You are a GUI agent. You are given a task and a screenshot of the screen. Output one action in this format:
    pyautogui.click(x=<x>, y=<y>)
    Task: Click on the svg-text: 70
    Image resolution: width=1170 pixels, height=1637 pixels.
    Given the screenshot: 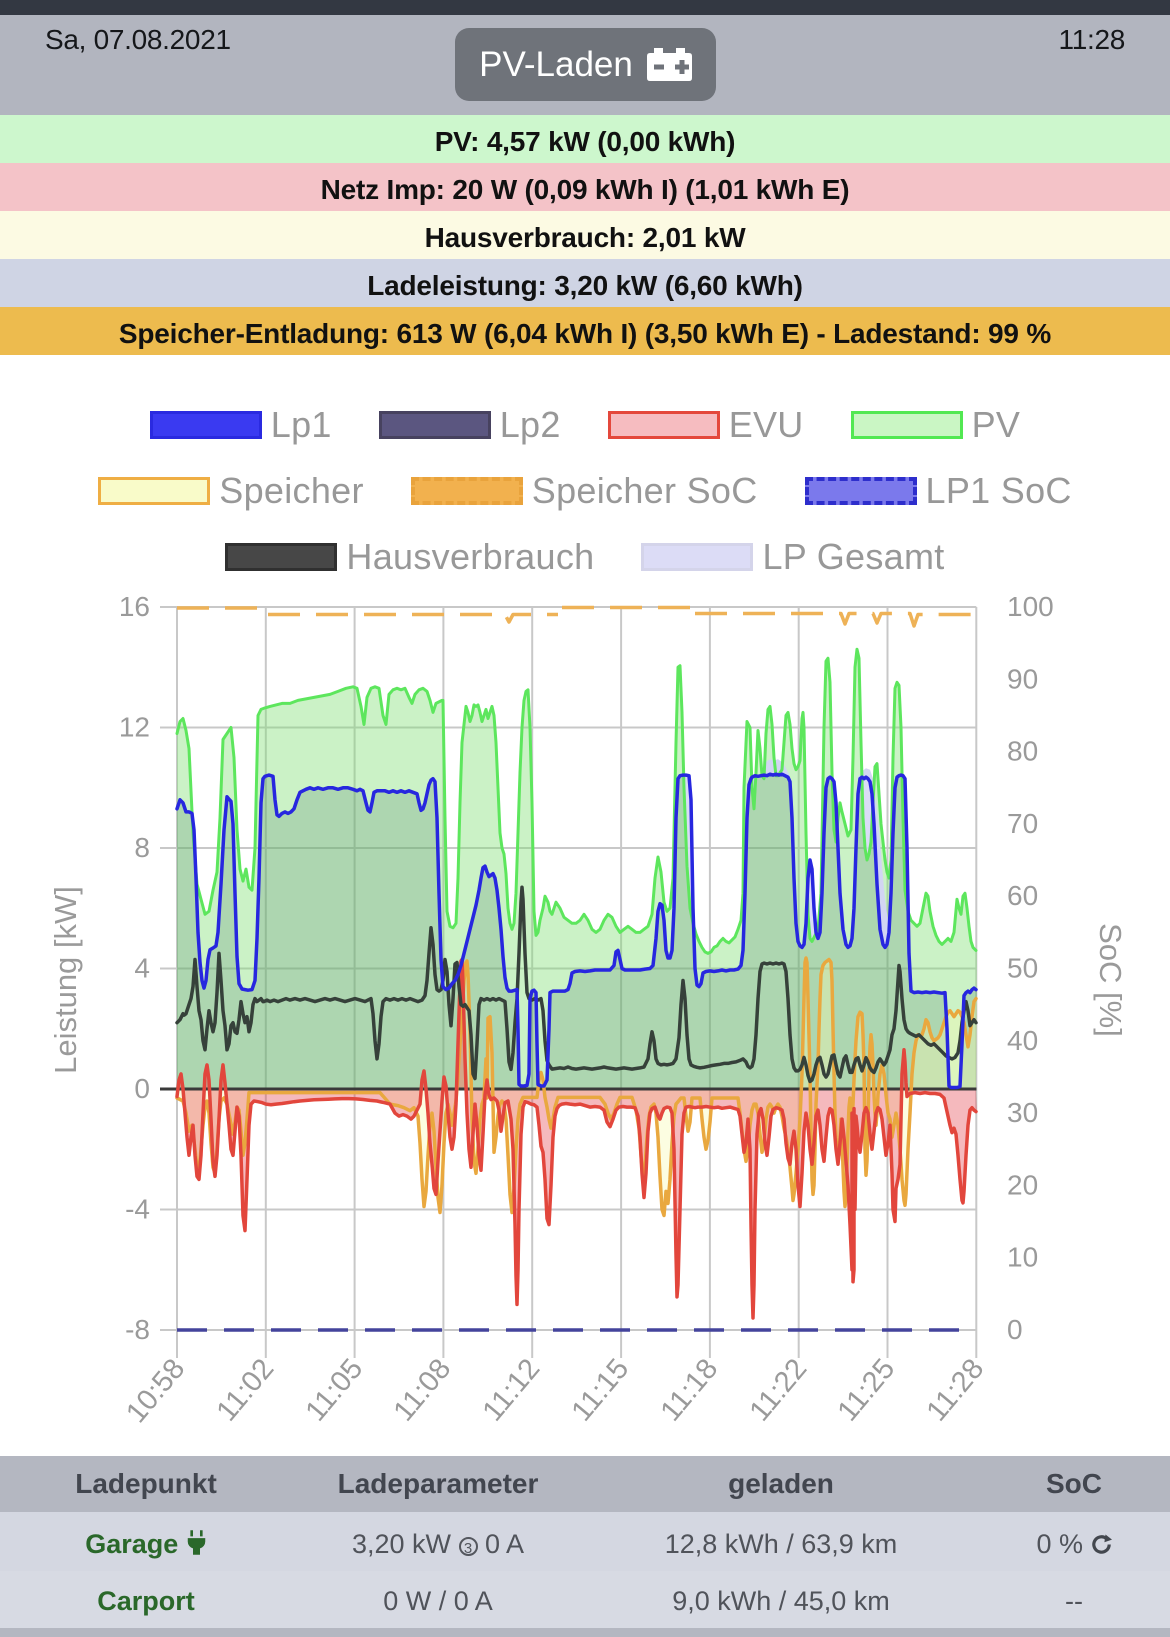 What is the action you would take?
    pyautogui.click(x=1022, y=823)
    